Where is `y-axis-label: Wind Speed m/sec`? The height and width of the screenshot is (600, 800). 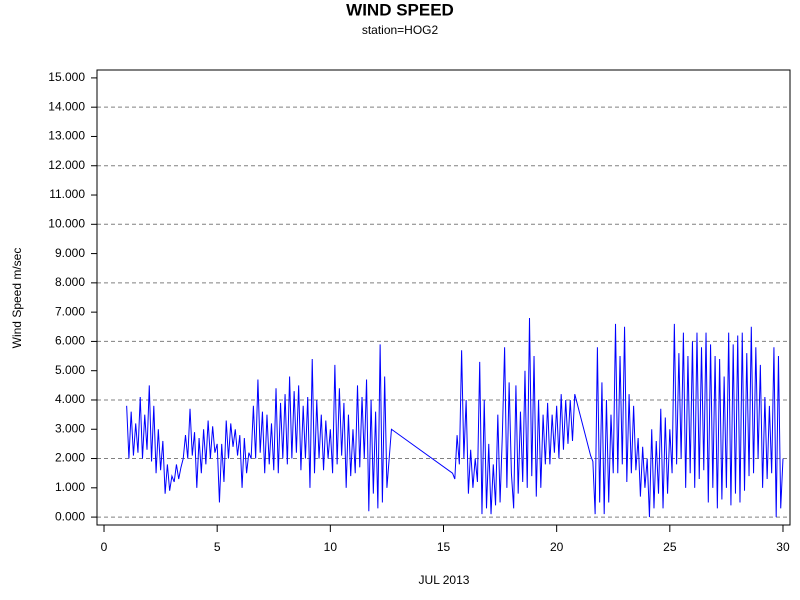 y-axis-label: Wind Speed m/sec is located at coordinates (17, 298).